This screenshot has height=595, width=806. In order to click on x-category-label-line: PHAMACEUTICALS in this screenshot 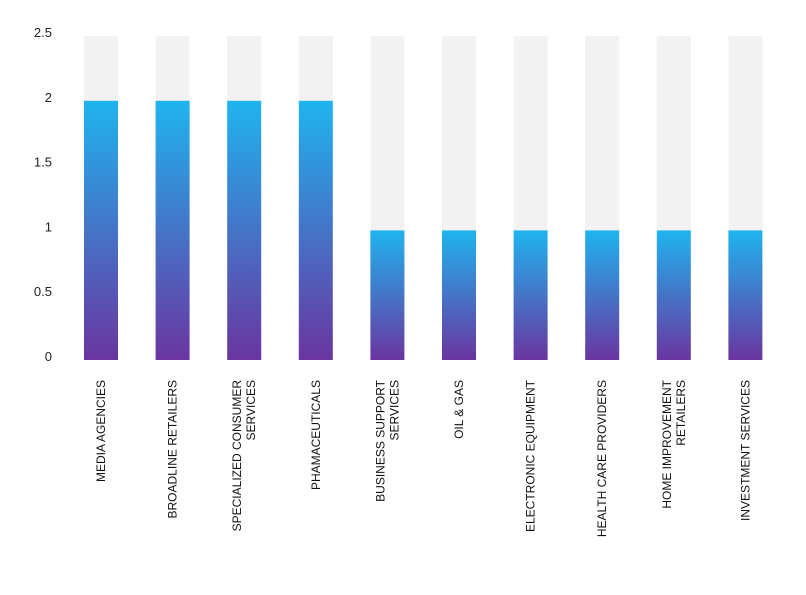, I will do `click(316, 435)`.